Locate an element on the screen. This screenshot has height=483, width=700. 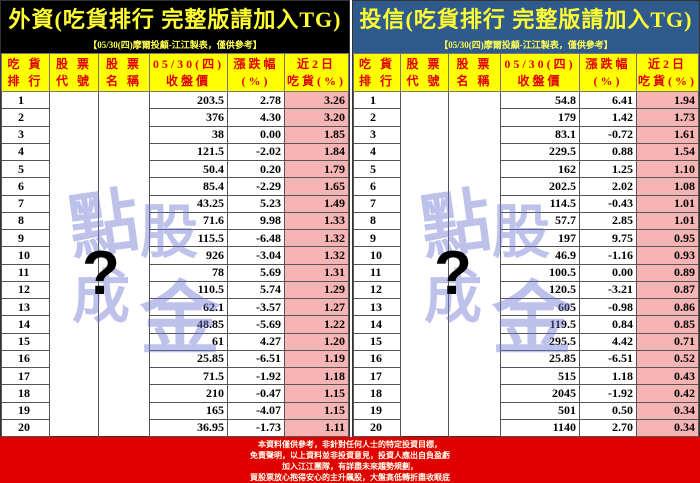
buy-pct-cell: 1.61 is located at coordinates (667, 134).